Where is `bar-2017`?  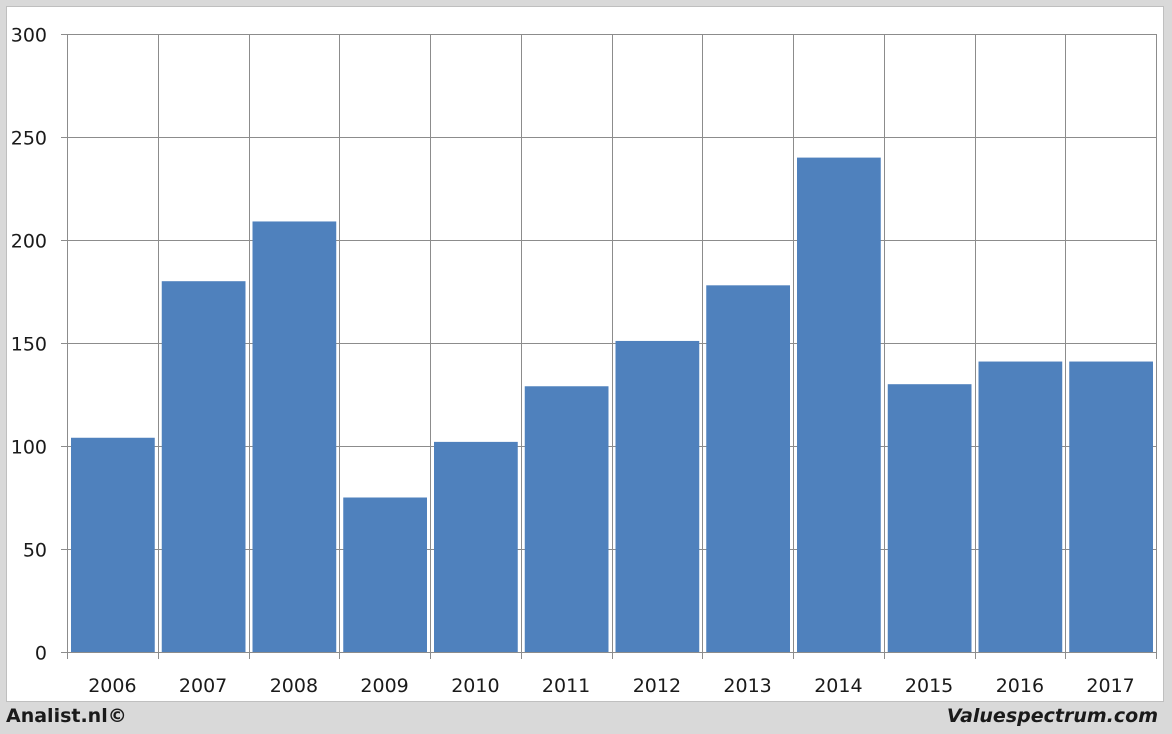 bar-2017 is located at coordinates (1111, 506).